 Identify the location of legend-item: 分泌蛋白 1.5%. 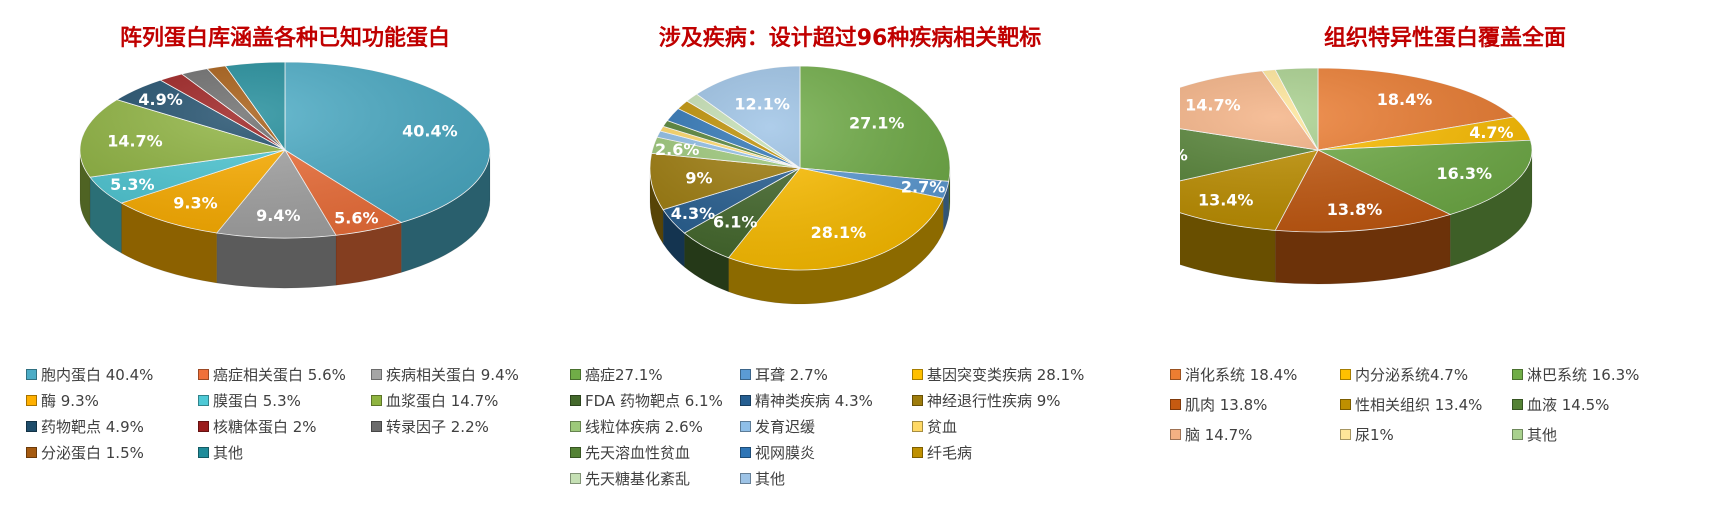
(85, 452).